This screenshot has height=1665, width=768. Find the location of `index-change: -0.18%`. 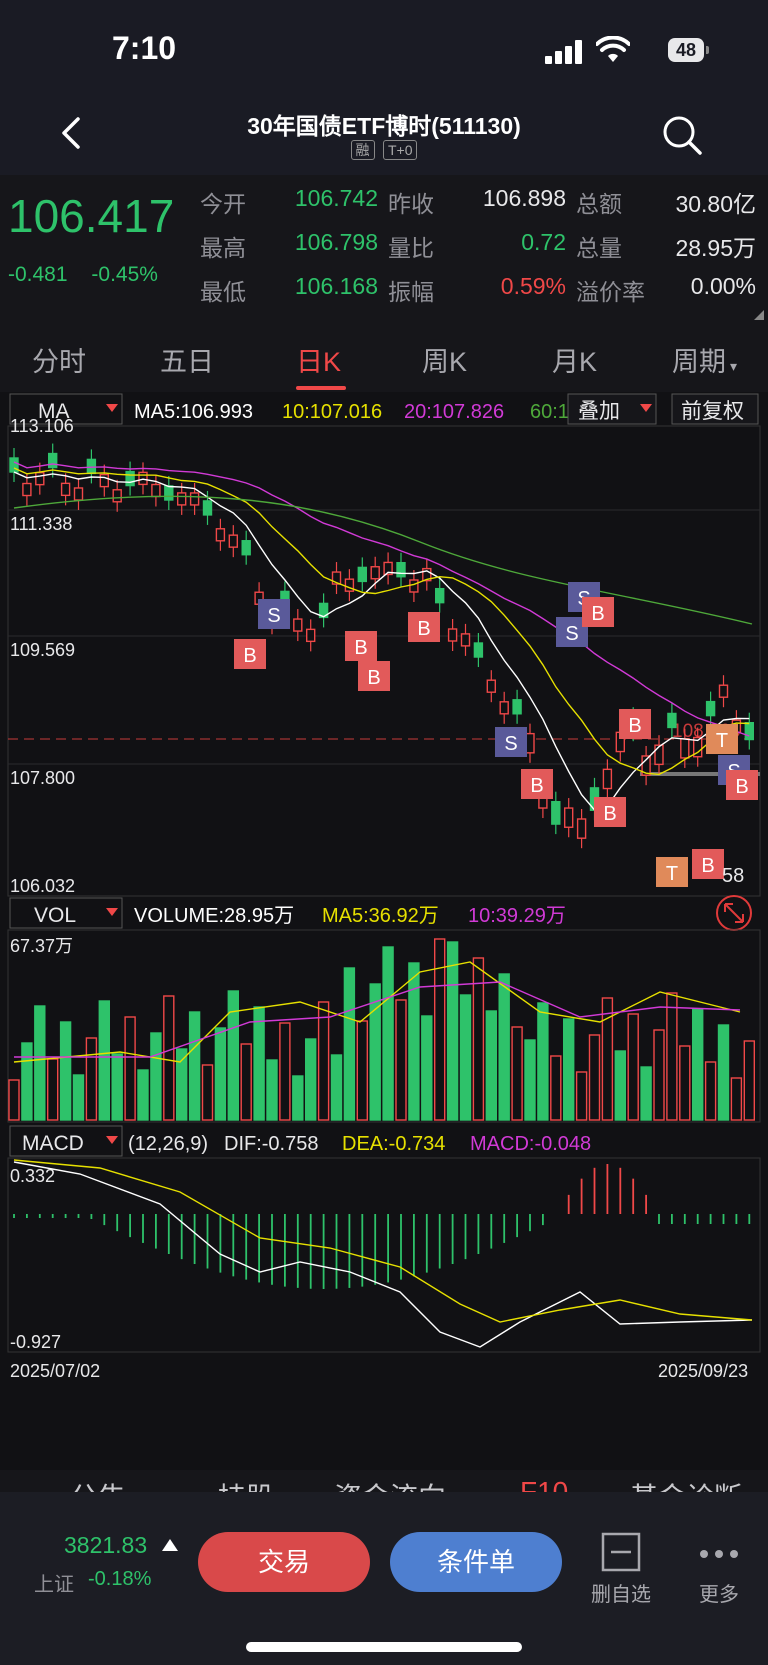

index-change: -0.18% is located at coordinates (120, 1579).